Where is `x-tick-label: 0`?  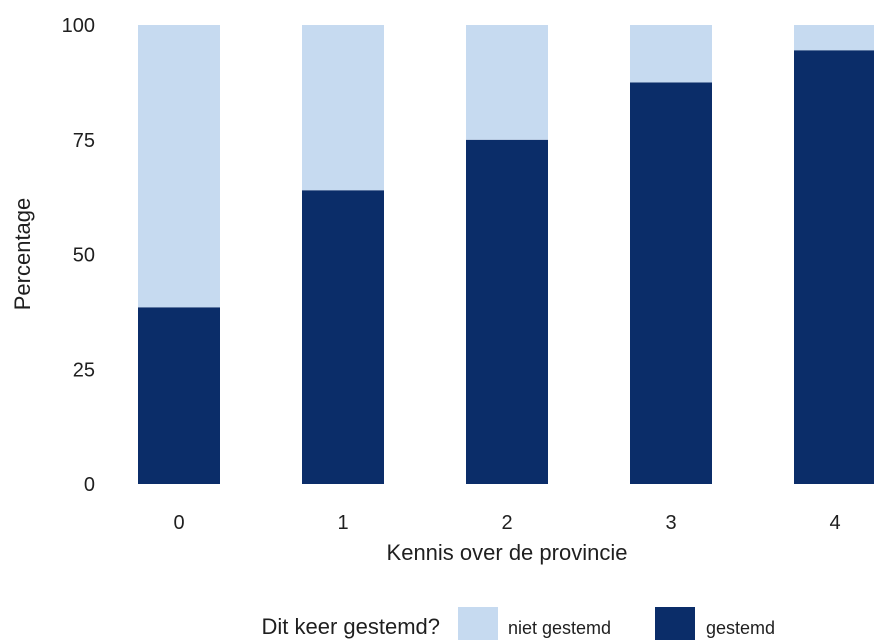
x-tick-label: 0 is located at coordinates (178, 523).